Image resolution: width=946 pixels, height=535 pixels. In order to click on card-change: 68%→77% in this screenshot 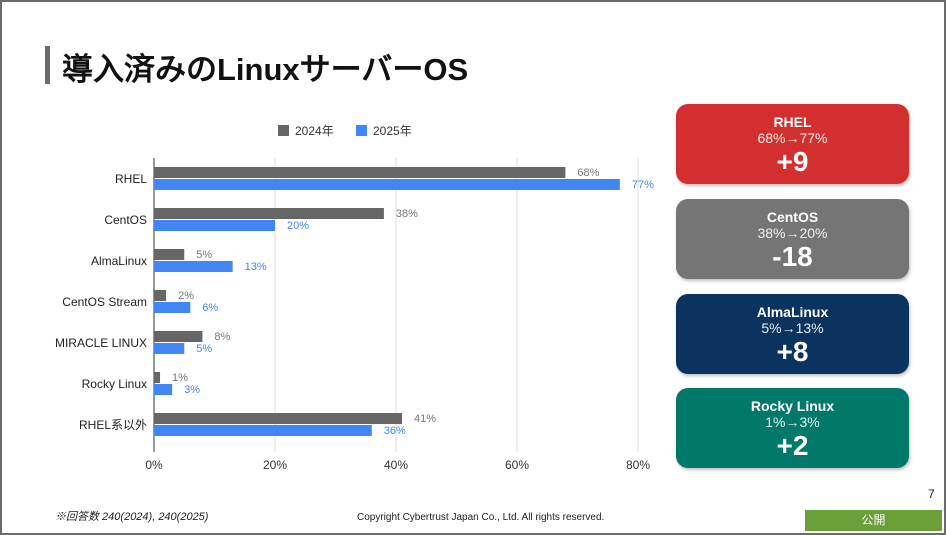, I will do `click(792, 138)`.